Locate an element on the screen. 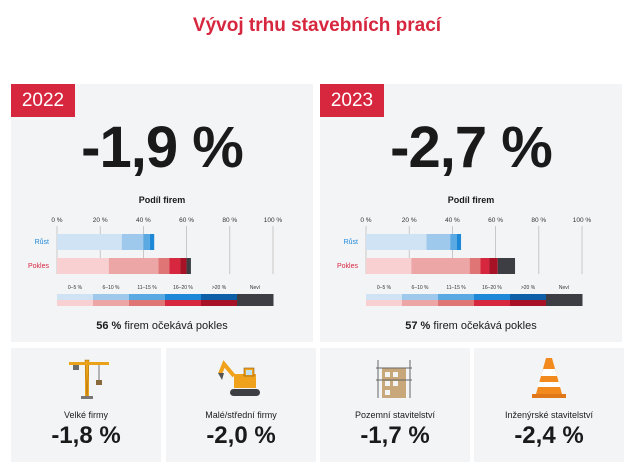 The height and width of the screenshot is (471, 634). building-scaffold-icon is located at coordinates (394, 379).